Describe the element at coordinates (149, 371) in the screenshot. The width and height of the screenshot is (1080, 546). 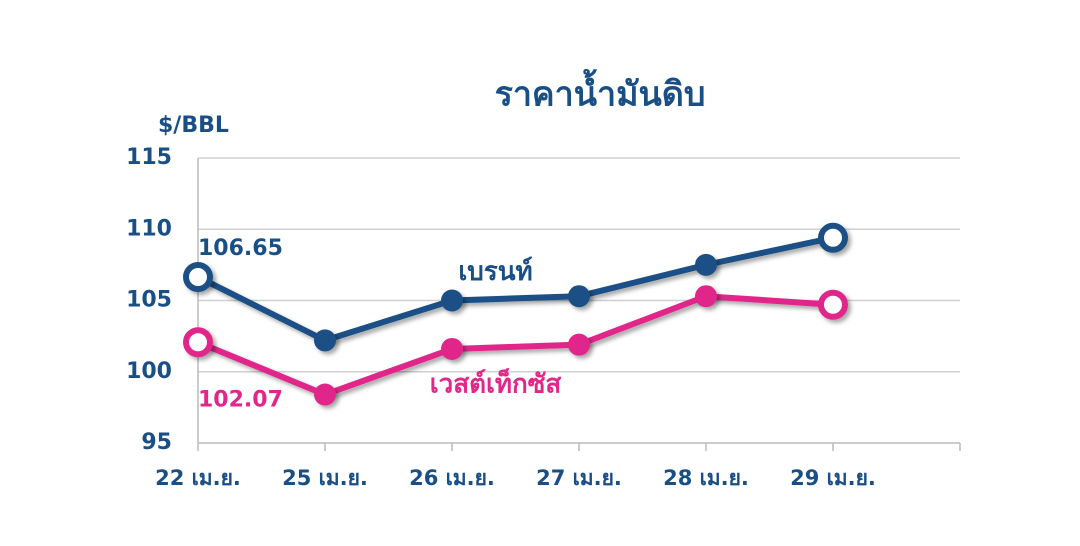
I see `y-tick-label: 100` at that location.